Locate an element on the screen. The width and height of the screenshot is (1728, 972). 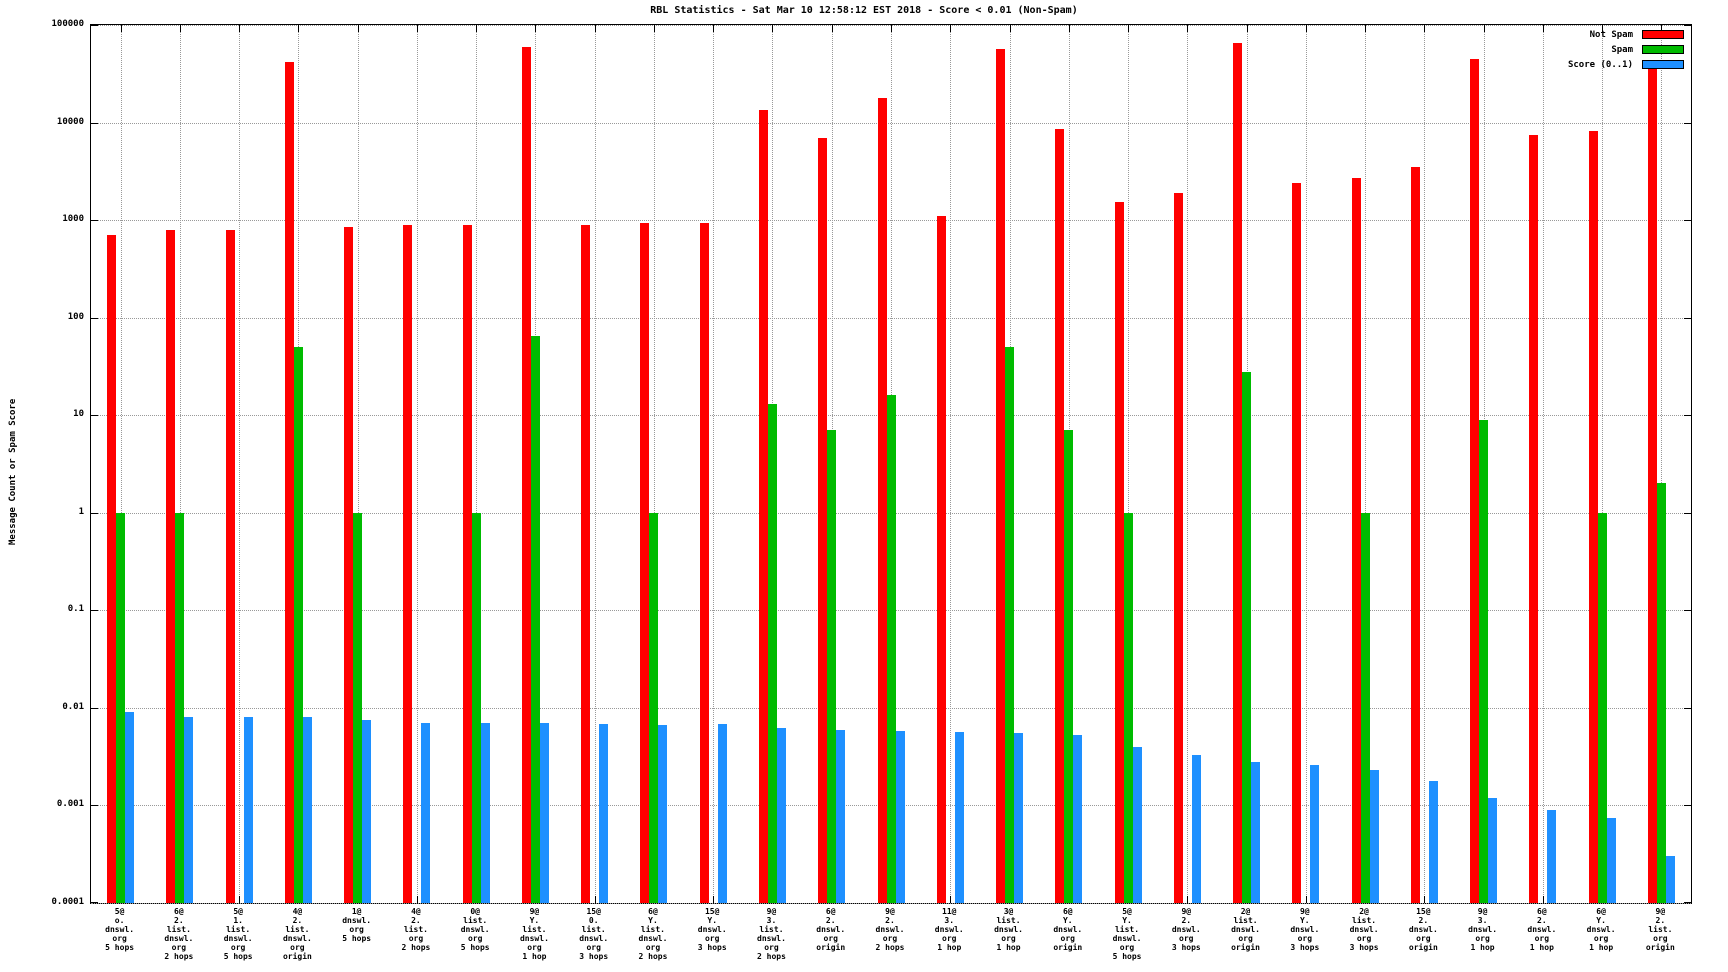
legend: Not Spam Spam Score (0..1) is located at coordinates (1626, 49).